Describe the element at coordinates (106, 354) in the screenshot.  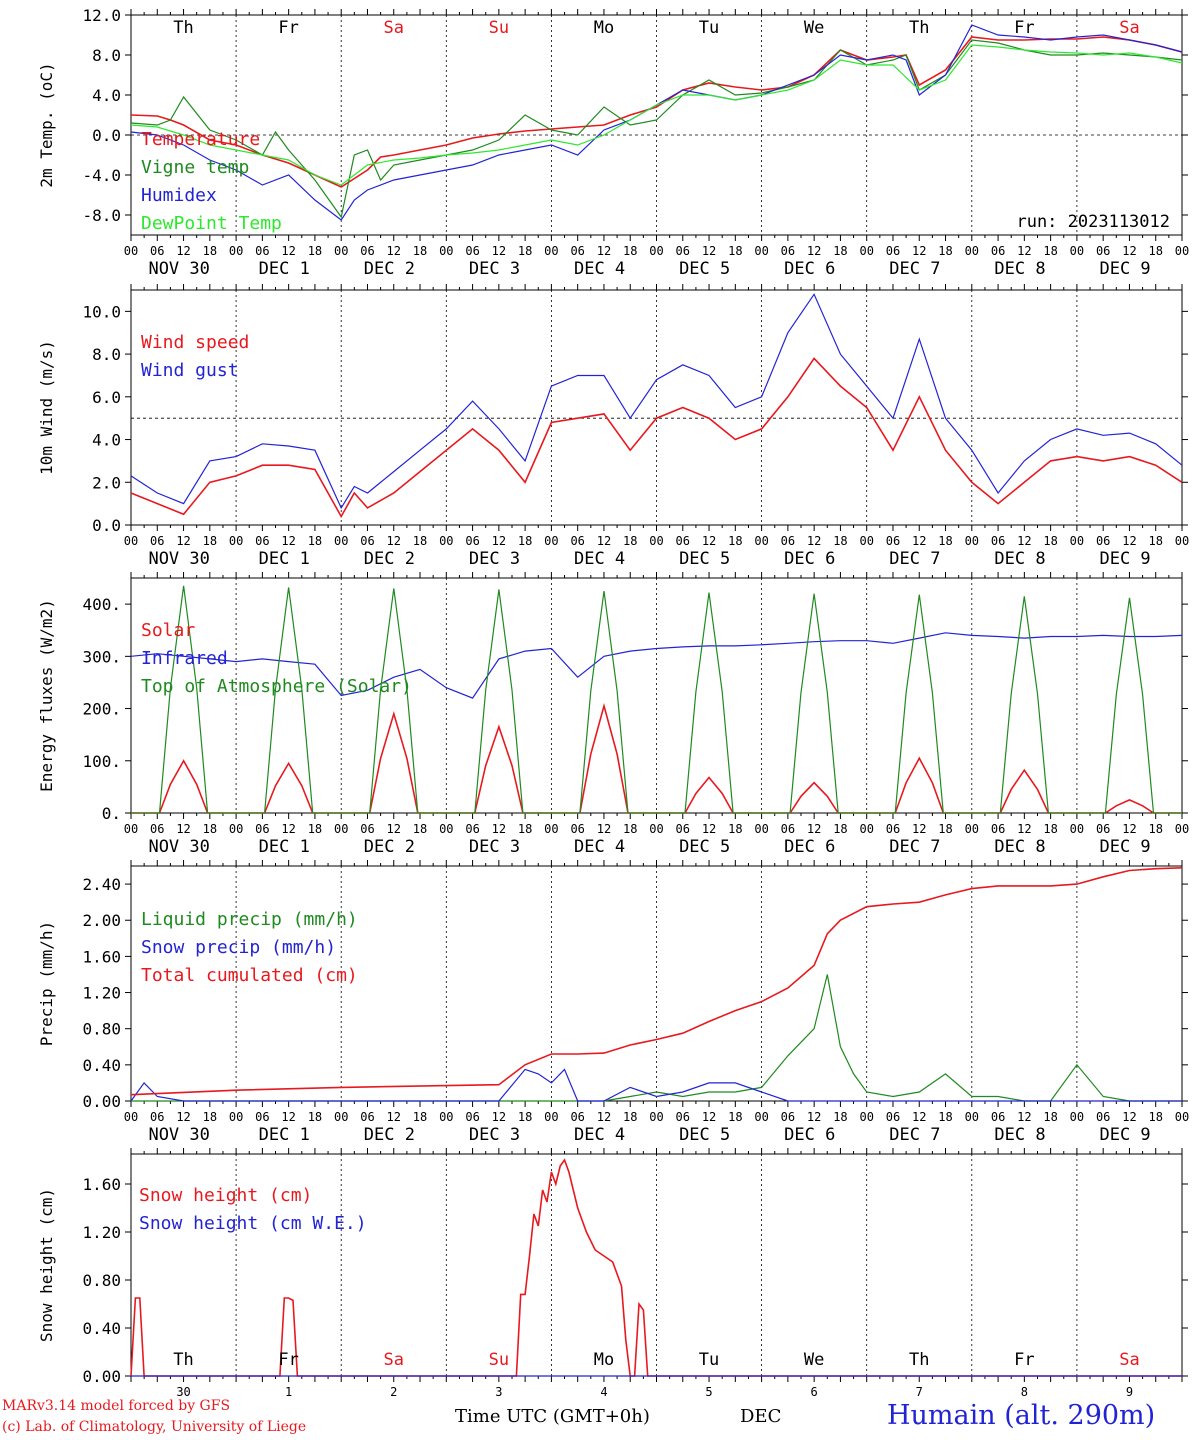
I see `y-tick-label-wind: 8.0` at that location.